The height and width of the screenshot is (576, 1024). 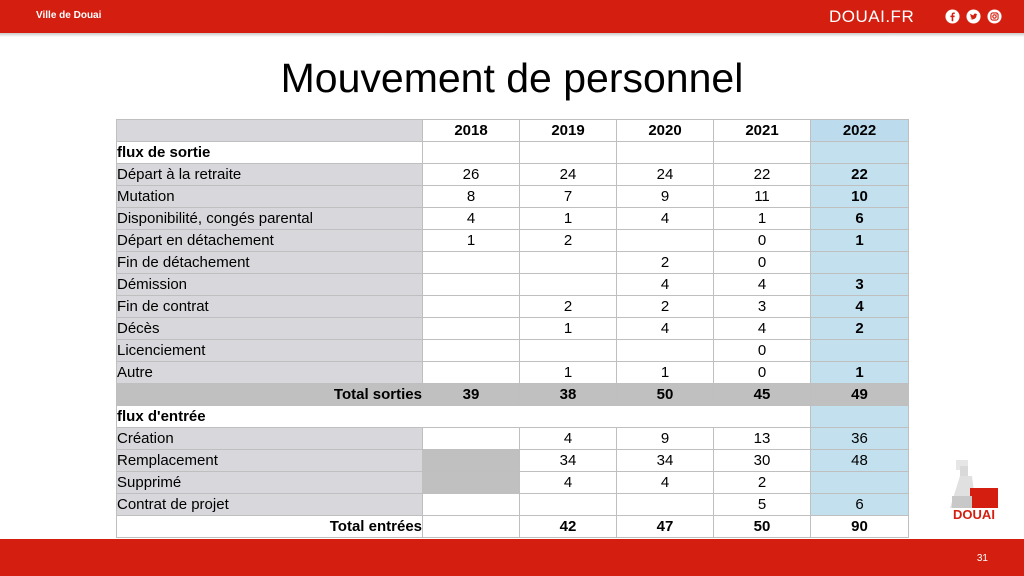 I want to click on table-row: Départ en détachement 1 2 0 1, so click(x=512, y=240).